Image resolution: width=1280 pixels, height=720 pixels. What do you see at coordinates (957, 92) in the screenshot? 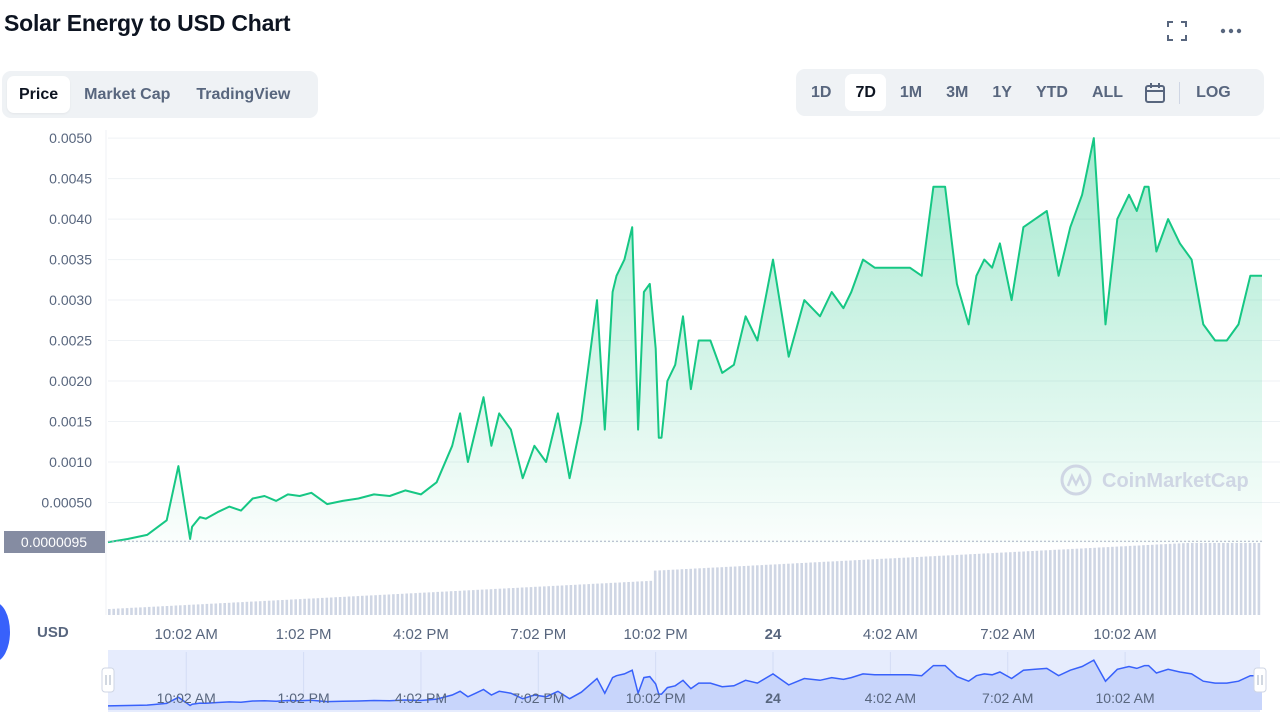
I see `range-3m: 3M` at bounding box center [957, 92].